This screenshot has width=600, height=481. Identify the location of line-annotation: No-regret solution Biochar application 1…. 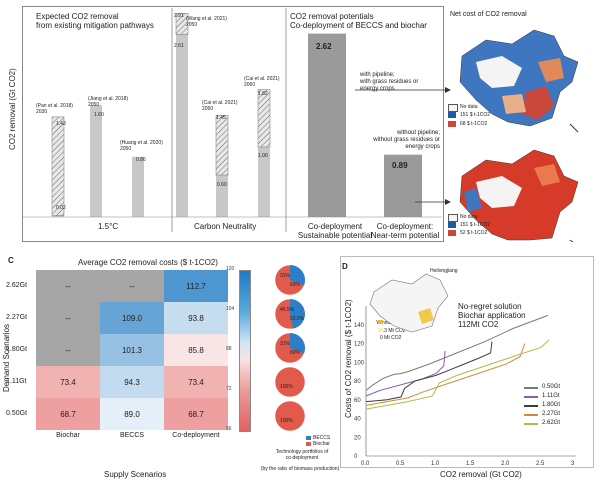
(492, 315).